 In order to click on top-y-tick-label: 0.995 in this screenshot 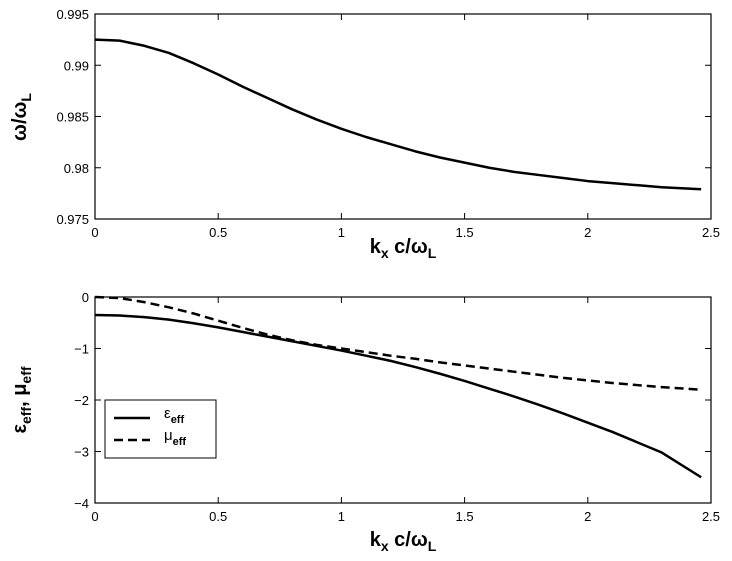, I will do `click(72, 14)`.